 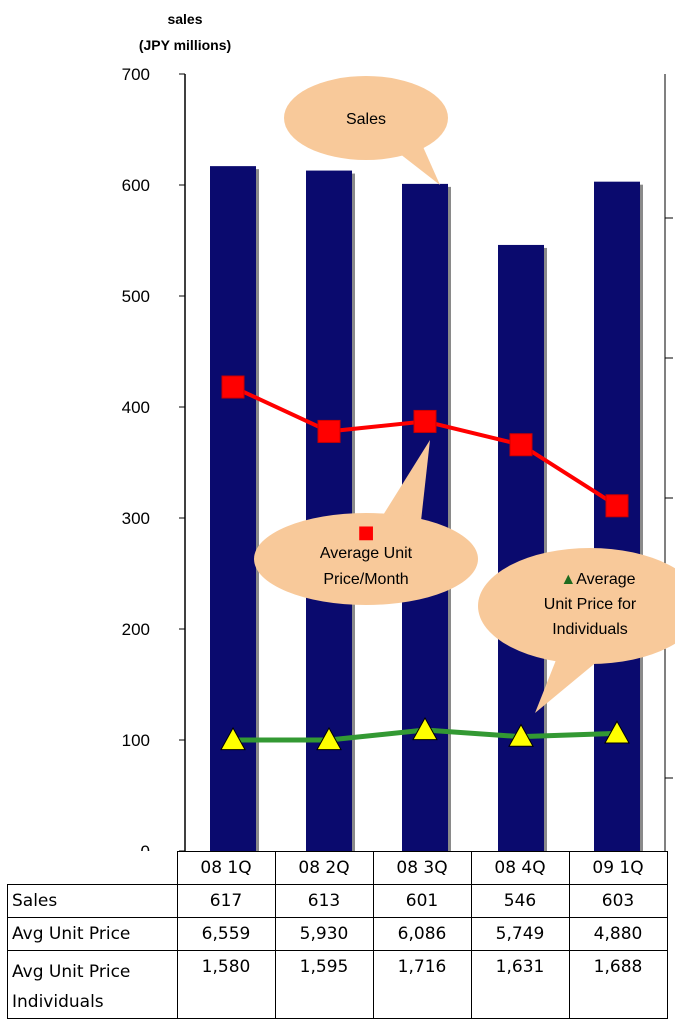 What do you see at coordinates (92, 901) in the screenshot?
I see `row-label: Sales` at bounding box center [92, 901].